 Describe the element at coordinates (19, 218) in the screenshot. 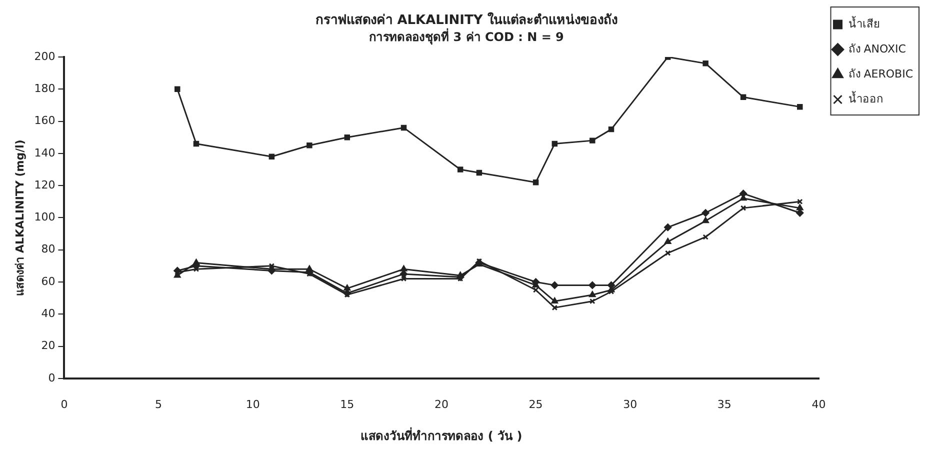

I see `y-axis-title: แสดงค่า ALKALINITY (mg/l)` at that location.